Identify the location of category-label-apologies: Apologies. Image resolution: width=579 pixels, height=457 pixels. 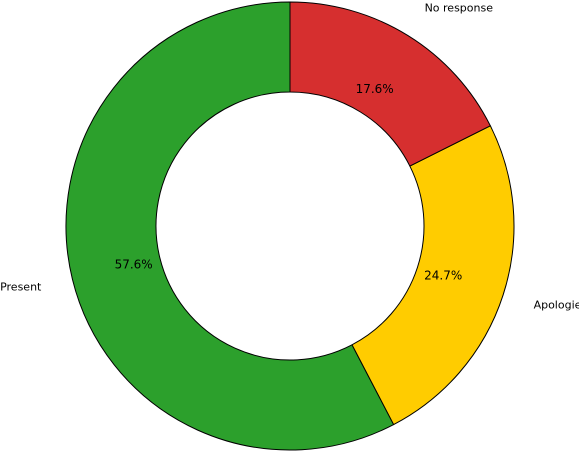
(556, 304).